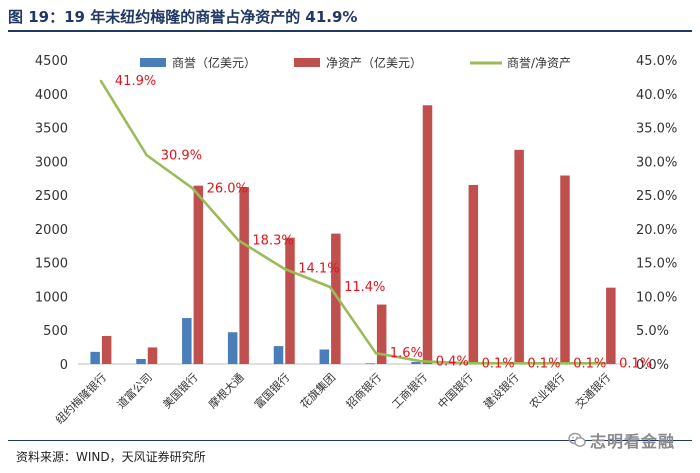 This screenshot has height=473, width=700. Describe the element at coordinates (656, 264) in the screenshot. I see `y-right-tick-label: 15.0%` at that location.